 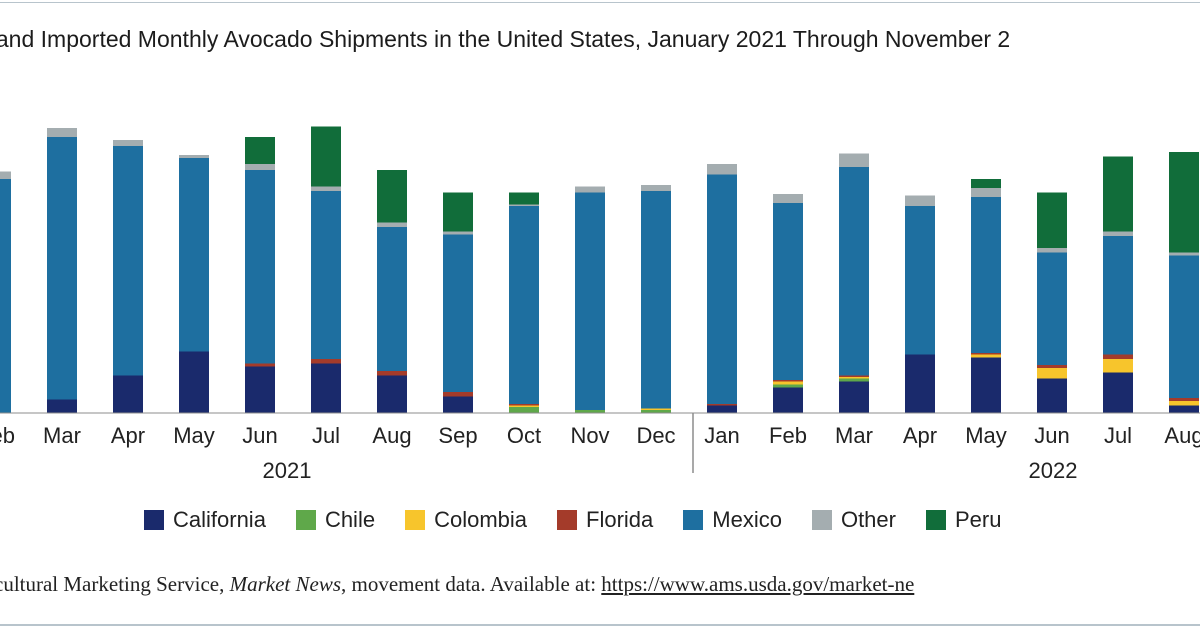 What do you see at coordinates (524, 435) in the screenshot?
I see `x-tick-label: Oct` at bounding box center [524, 435].